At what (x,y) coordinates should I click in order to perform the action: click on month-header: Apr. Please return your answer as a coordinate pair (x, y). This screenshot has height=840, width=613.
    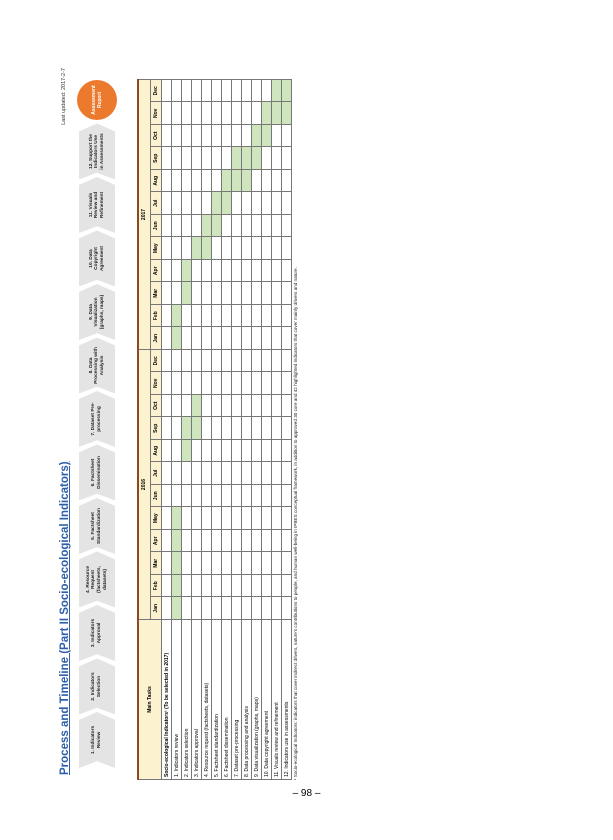
    Looking at the image, I should click on (156, 270).